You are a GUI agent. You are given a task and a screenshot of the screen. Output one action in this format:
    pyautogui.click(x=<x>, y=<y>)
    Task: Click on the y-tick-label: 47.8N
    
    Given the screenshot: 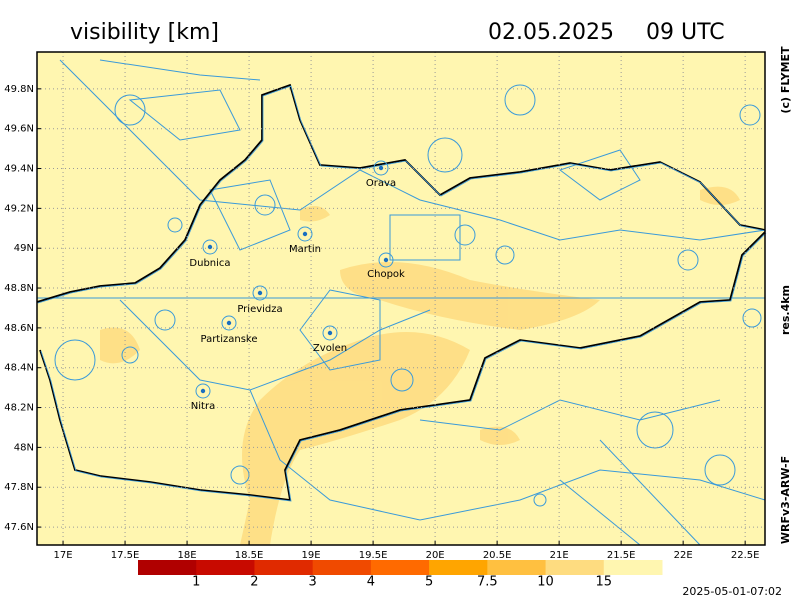 What is the action you would take?
    pyautogui.click(x=19, y=487)
    